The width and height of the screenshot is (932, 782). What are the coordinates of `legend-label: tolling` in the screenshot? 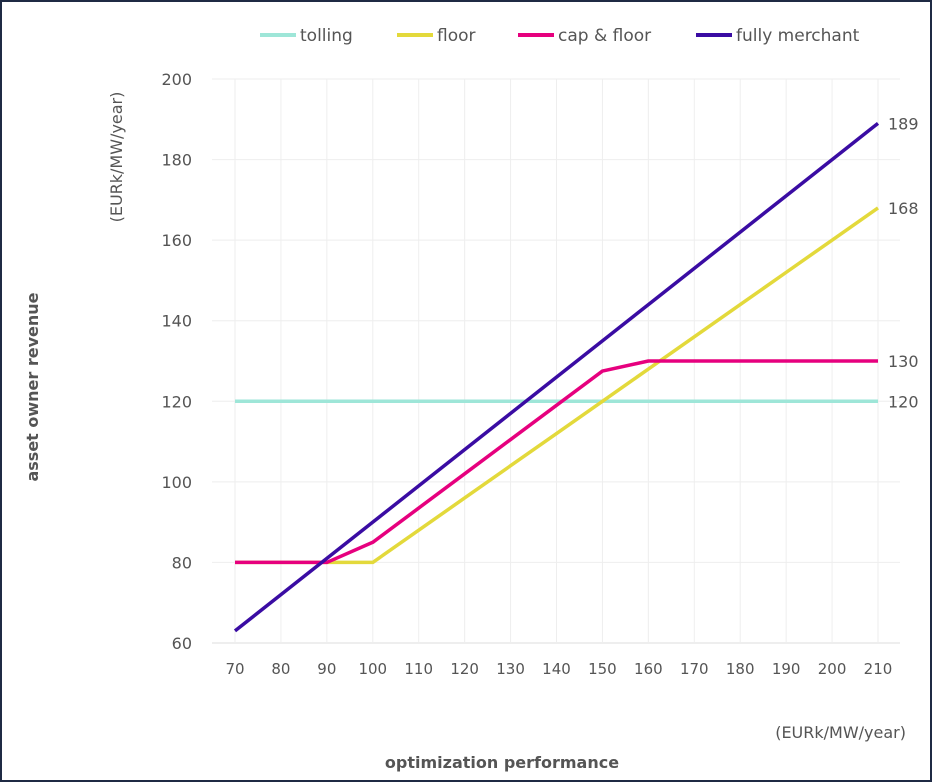 It's located at (326, 36).